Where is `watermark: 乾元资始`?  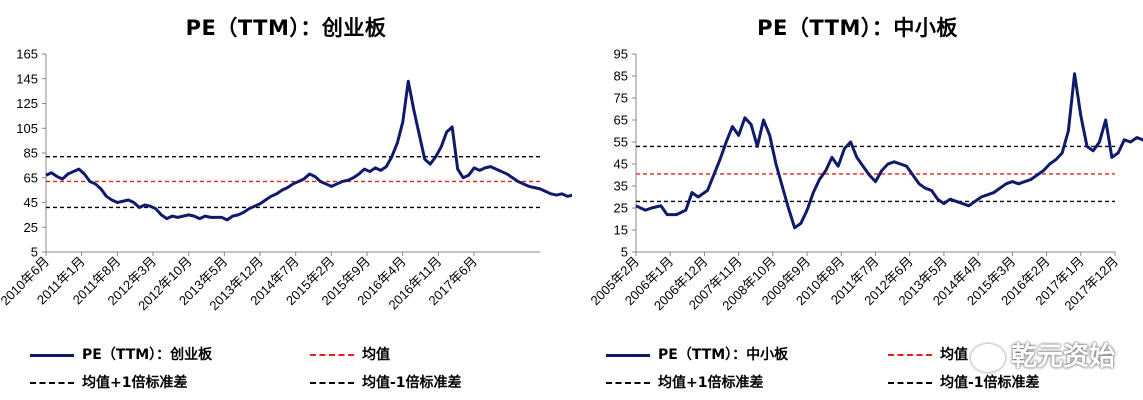
watermark: 乾元资始 is located at coordinates (1042, 354).